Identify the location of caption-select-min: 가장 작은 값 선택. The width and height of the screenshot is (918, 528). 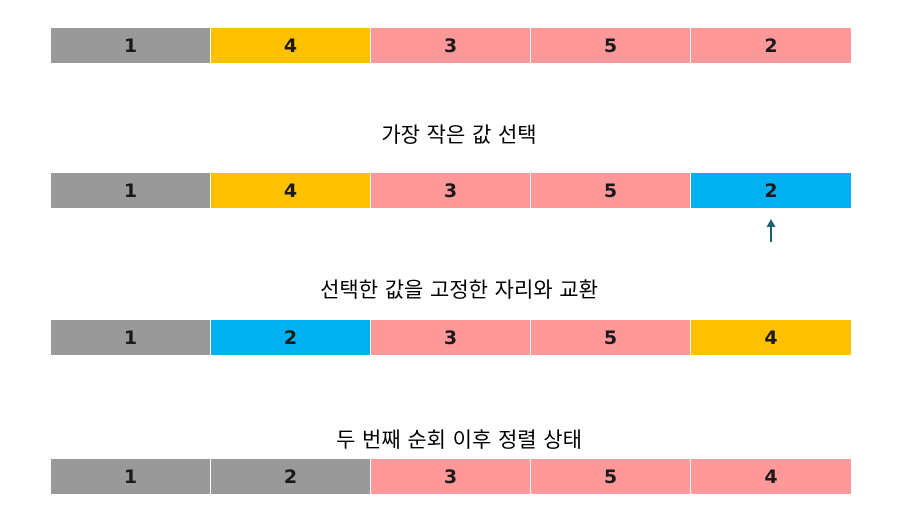
(459, 135).